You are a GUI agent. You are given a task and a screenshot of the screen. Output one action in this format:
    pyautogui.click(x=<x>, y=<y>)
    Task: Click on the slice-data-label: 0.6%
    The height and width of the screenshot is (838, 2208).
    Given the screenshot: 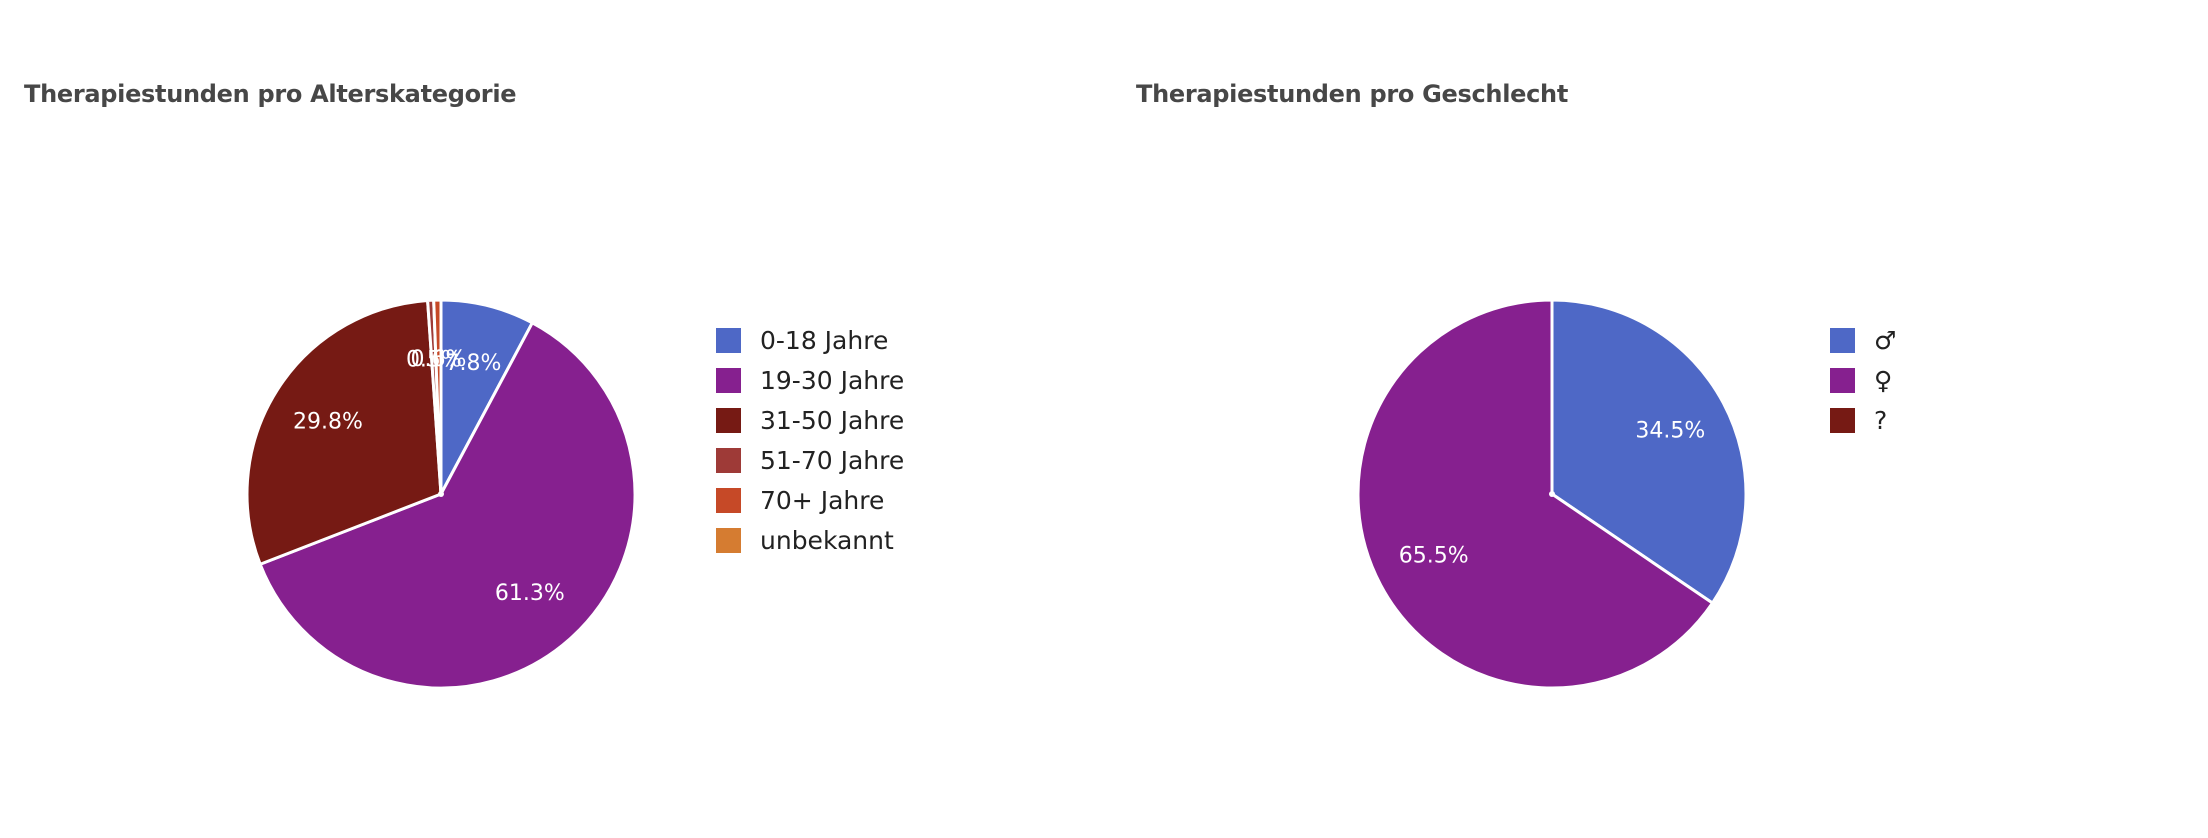 What is the action you would take?
    pyautogui.click(x=439, y=359)
    